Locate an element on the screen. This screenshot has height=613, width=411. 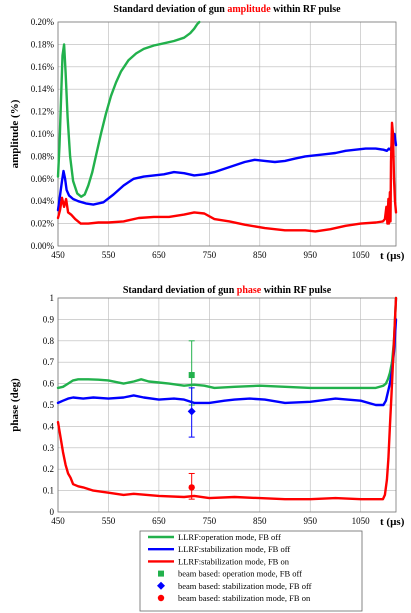
y-tick-label: 0.6 is located at coordinates (49, 384).